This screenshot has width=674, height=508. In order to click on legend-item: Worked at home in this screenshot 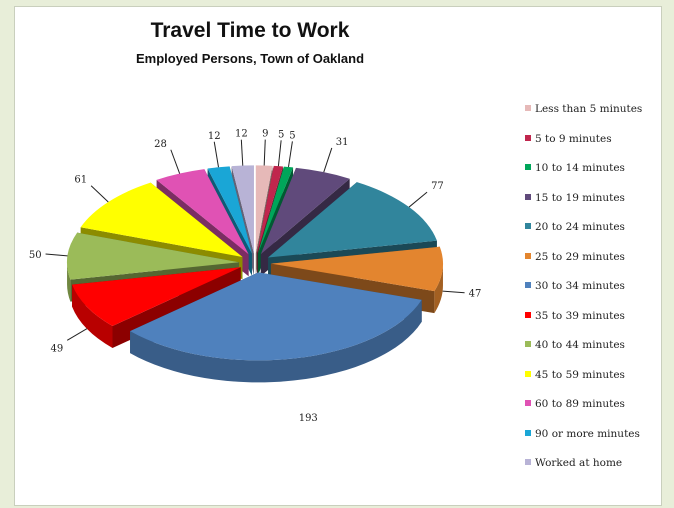, I will do `click(573, 464)`.